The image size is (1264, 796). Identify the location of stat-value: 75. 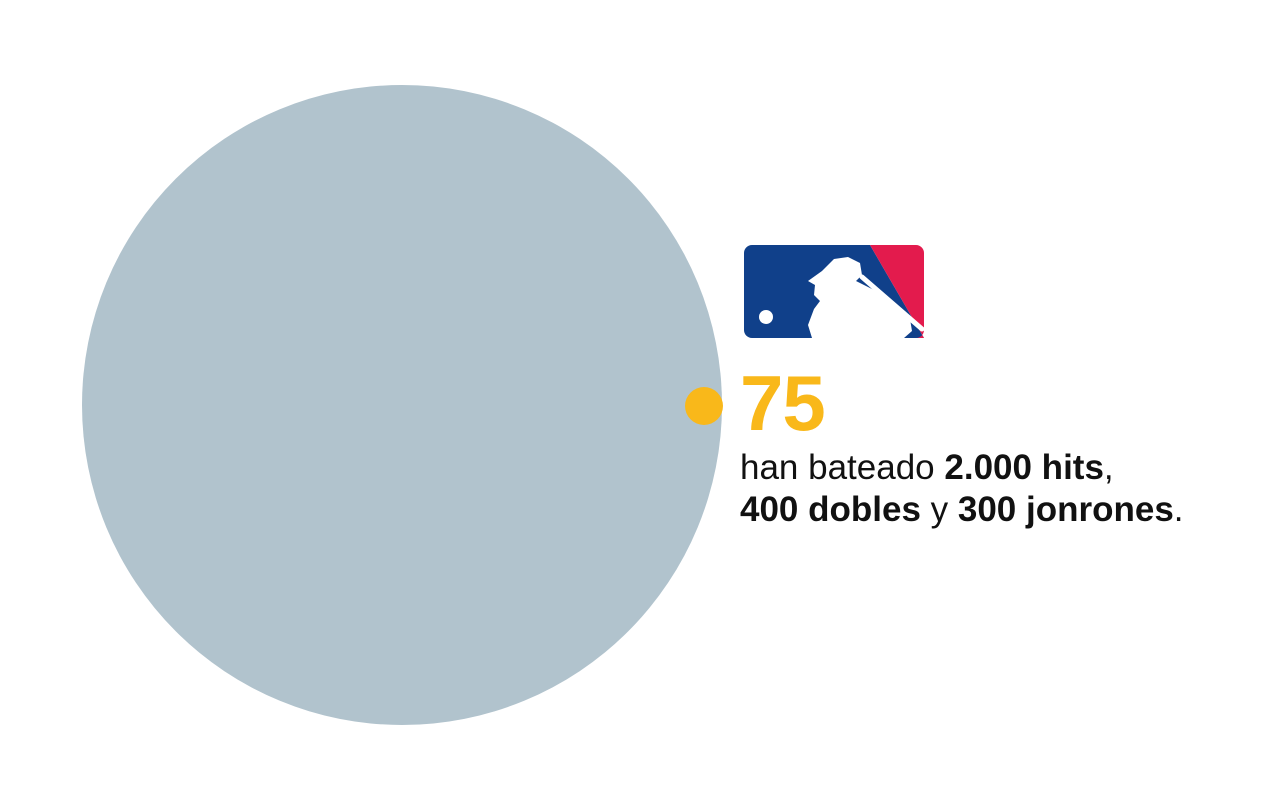
(783, 403).